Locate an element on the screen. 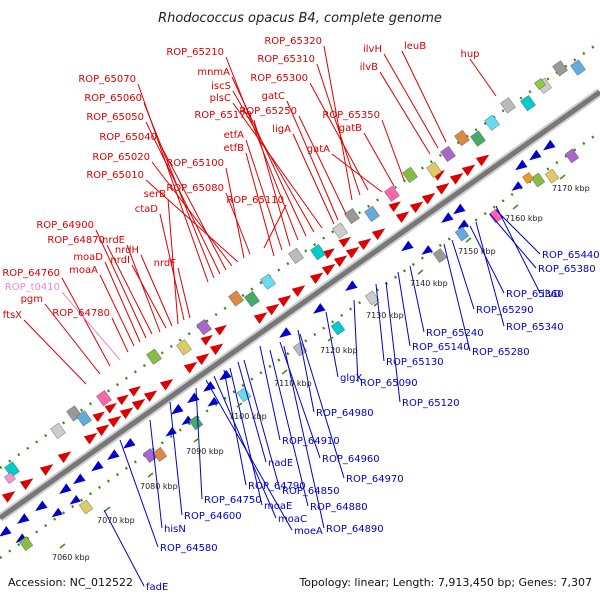 This screenshot has height=600, width=600. gene-label-reverse: ROP_65360 is located at coordinates (535, 294).